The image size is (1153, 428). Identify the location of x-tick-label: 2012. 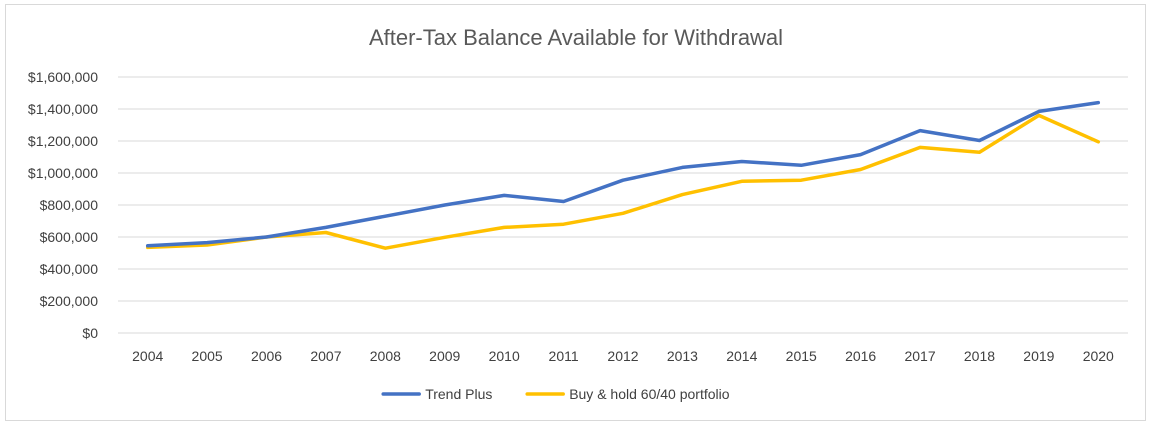
(622, 356).